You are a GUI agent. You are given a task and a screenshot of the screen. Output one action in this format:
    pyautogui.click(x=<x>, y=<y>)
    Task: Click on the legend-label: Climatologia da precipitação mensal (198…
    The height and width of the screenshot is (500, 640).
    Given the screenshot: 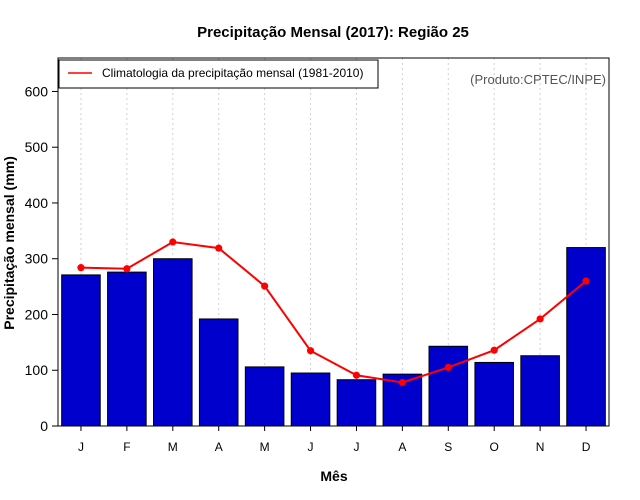 What is the action you would take?
    pyautogui.click(x=232, y=73)
    